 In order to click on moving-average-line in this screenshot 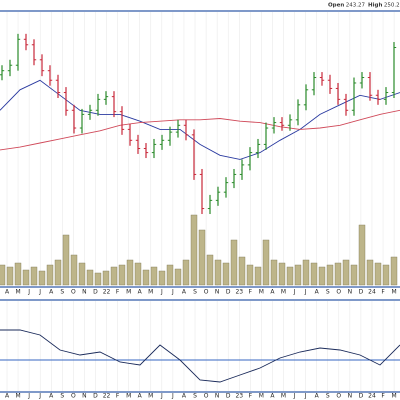, I will do `click(200, 130)`.